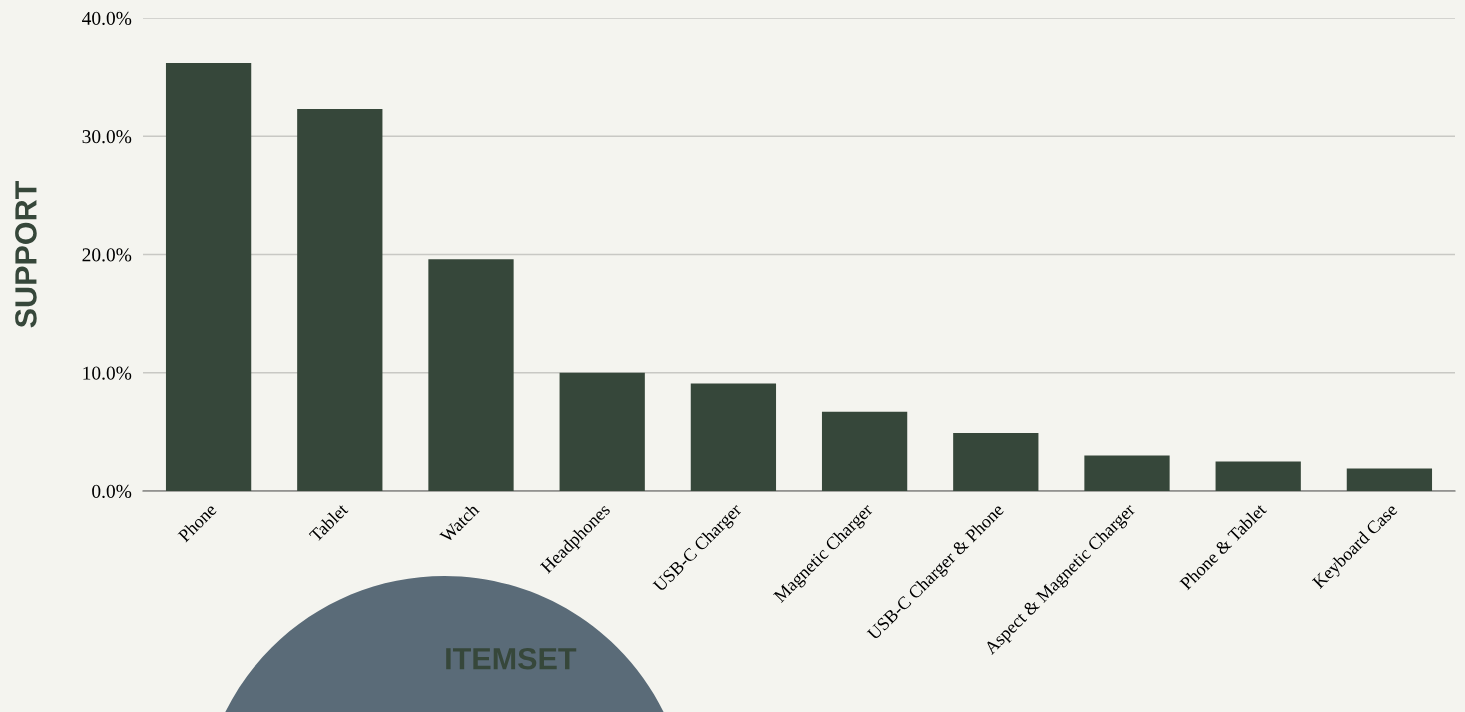 Image resolution: width=1465 pixels, height=712 pixels. Describe the element at coordinates (107, 137) in the screenshot. I see `y-tick-label: 30.0%` at that location.